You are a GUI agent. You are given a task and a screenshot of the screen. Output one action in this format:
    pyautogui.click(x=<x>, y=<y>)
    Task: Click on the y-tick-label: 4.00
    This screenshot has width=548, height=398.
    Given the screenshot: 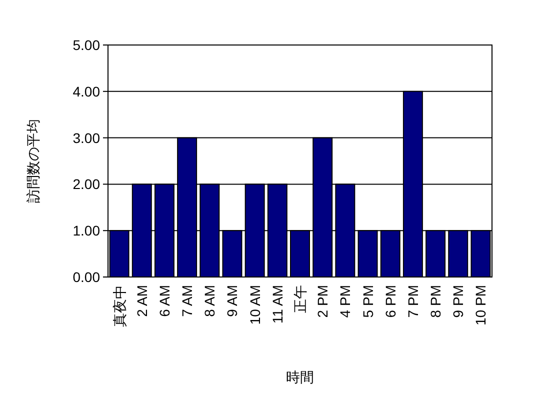 What is the action you would take?
    pyautogui.click(x=86, y=91)
    